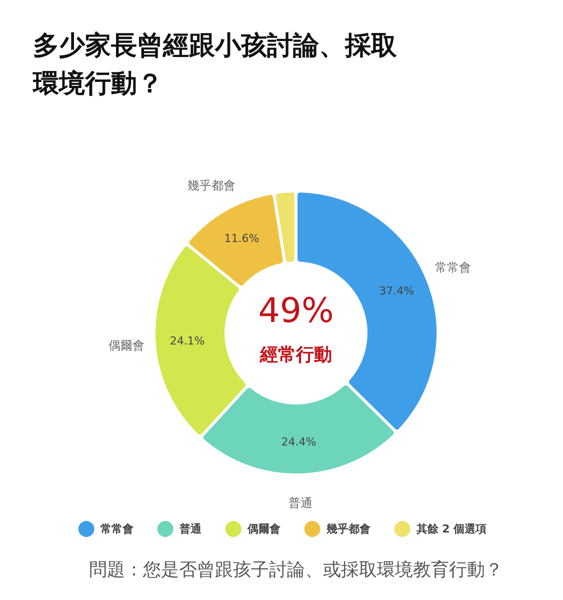 The height and width of the screenshot is (600, 563). Describe the element at coordinates (295, 355) in the screenshot. I see `text: 經常行動` at that location.